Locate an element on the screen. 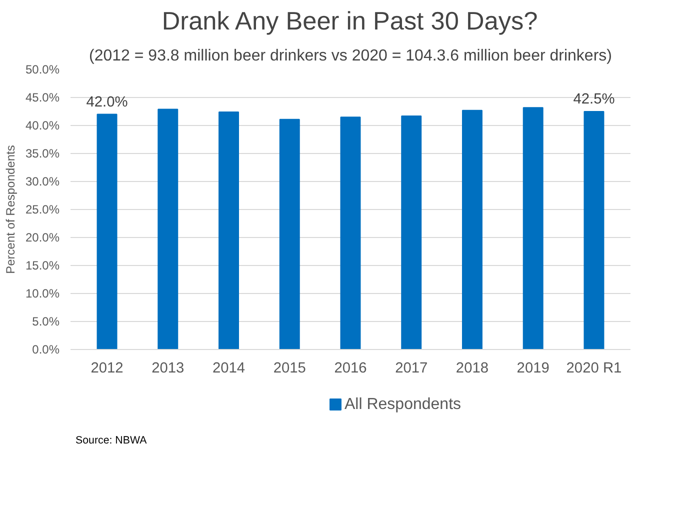 The width and height of the screenshot is (692, 523). legend-label: All Respondents is located at coordinates (403, 404).